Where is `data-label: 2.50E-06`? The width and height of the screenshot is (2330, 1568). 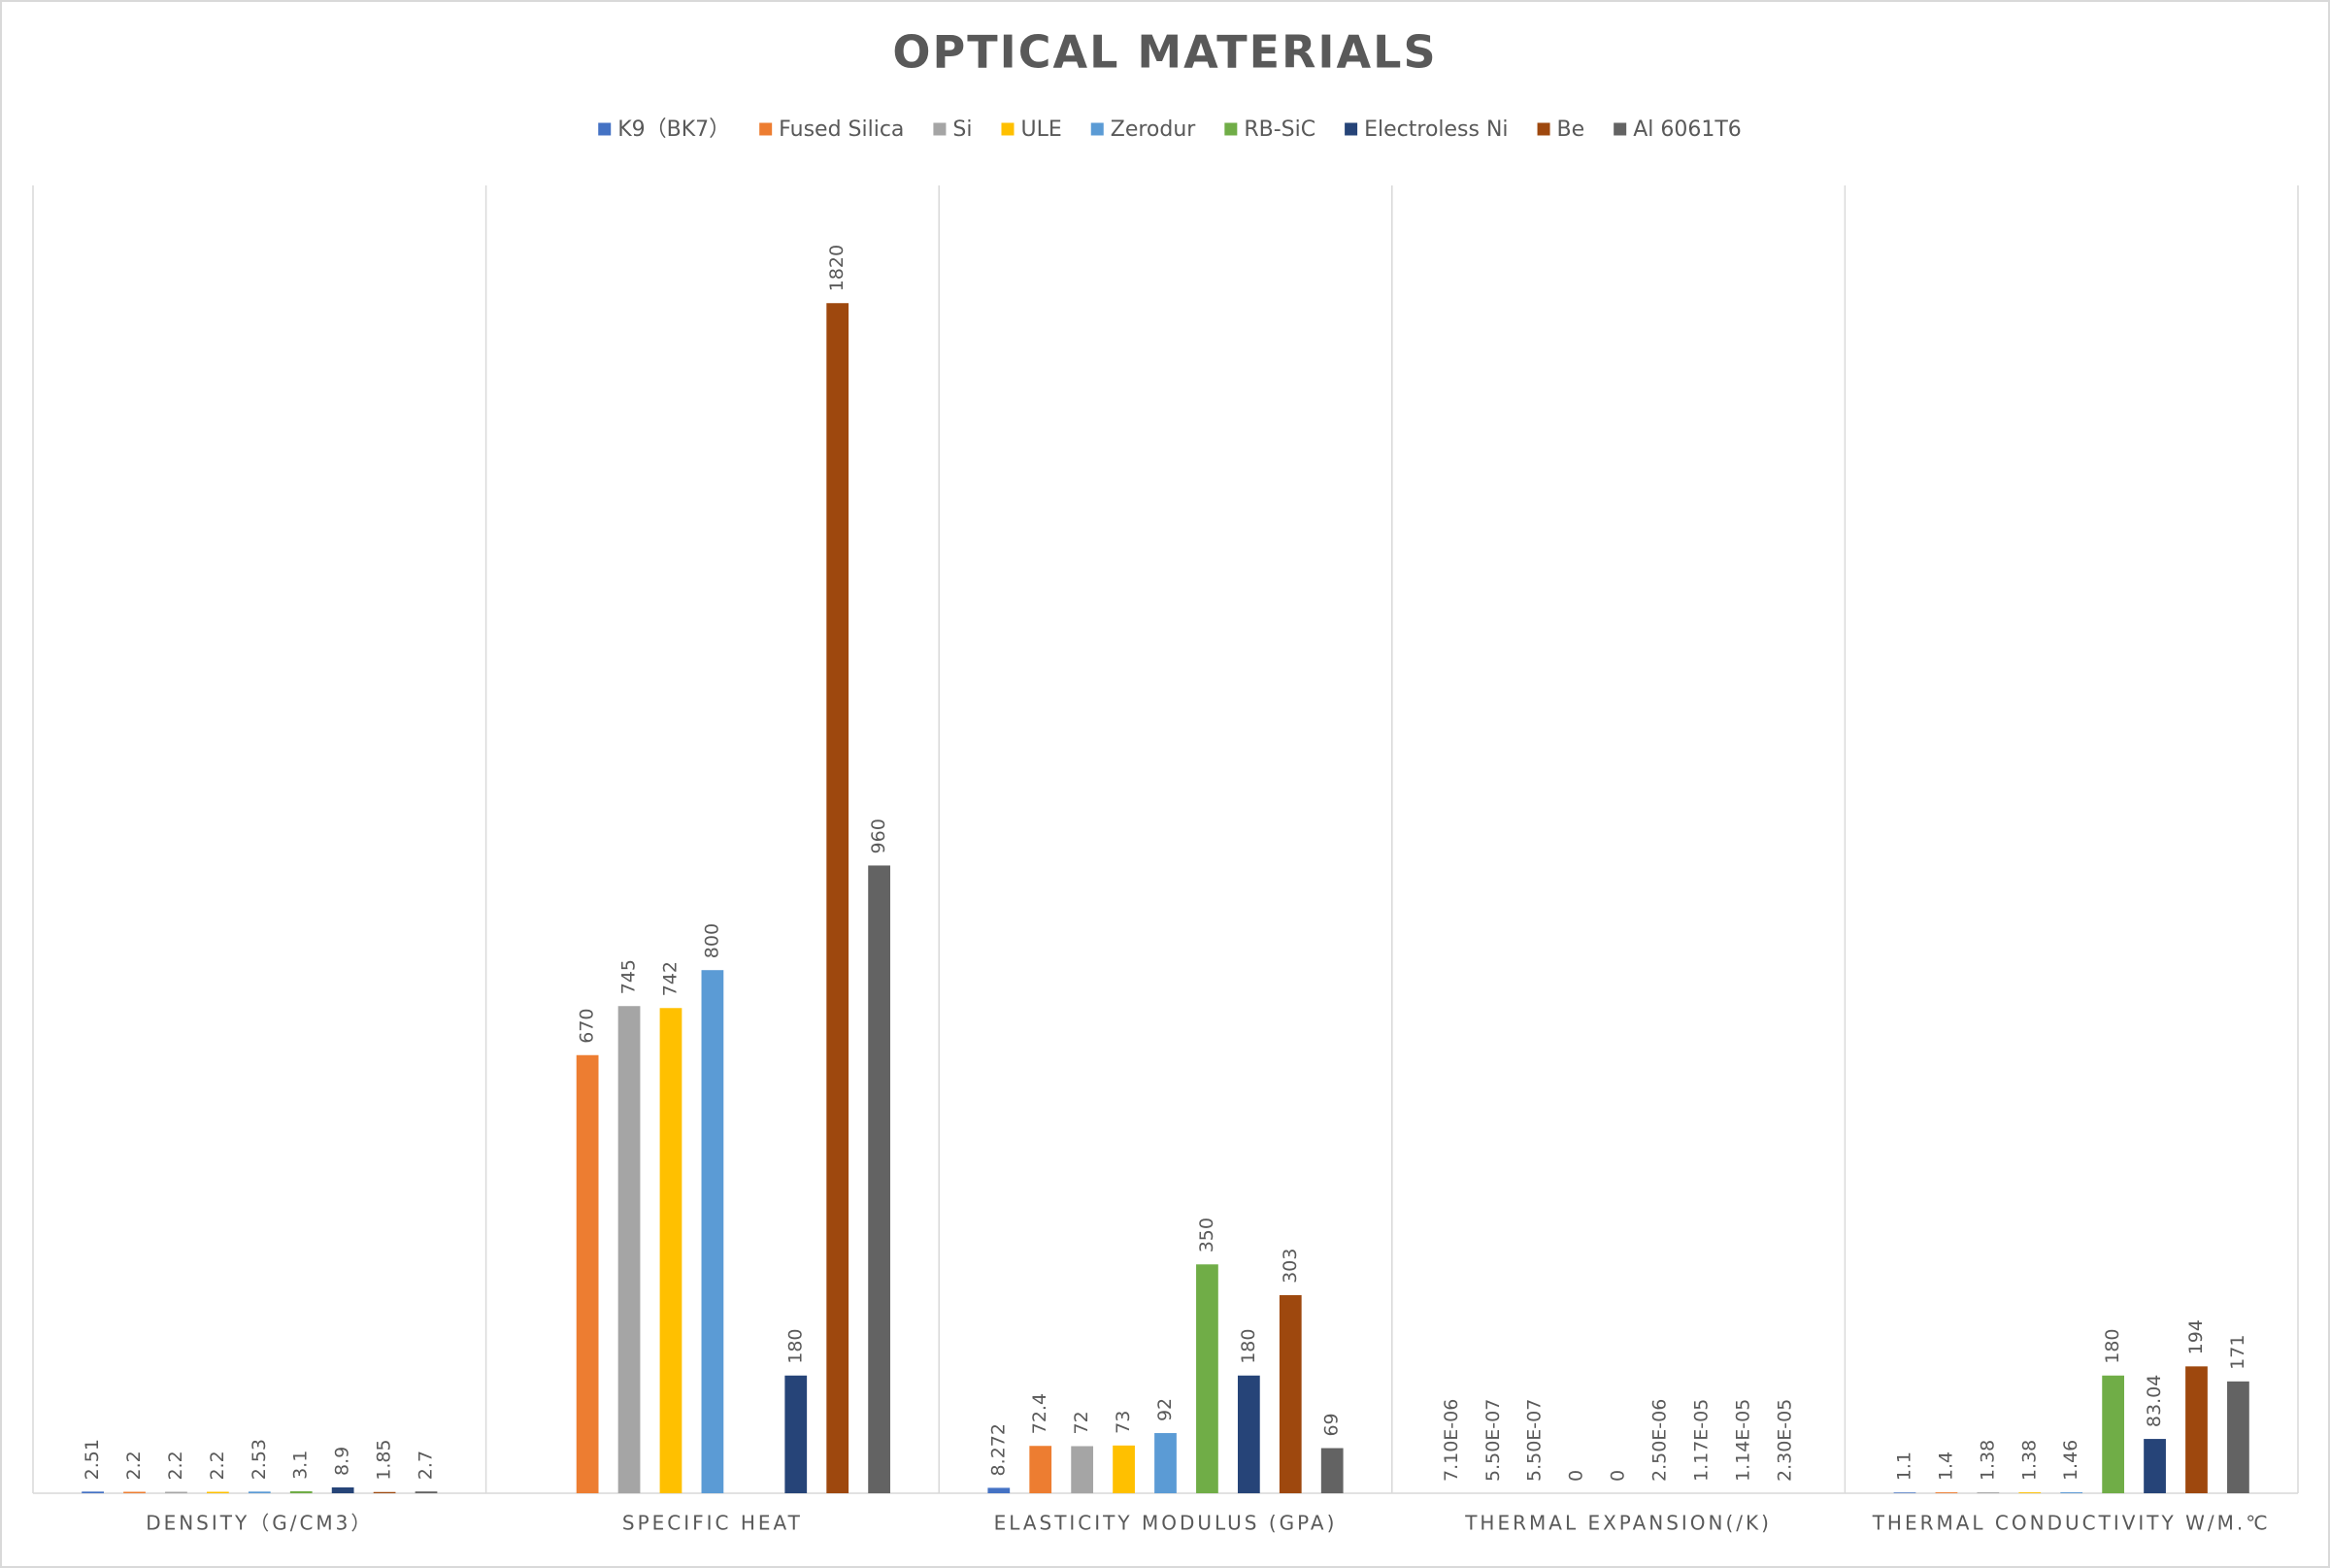
data-label: 2.50E-06 is located at coordinates (1660, 1440).